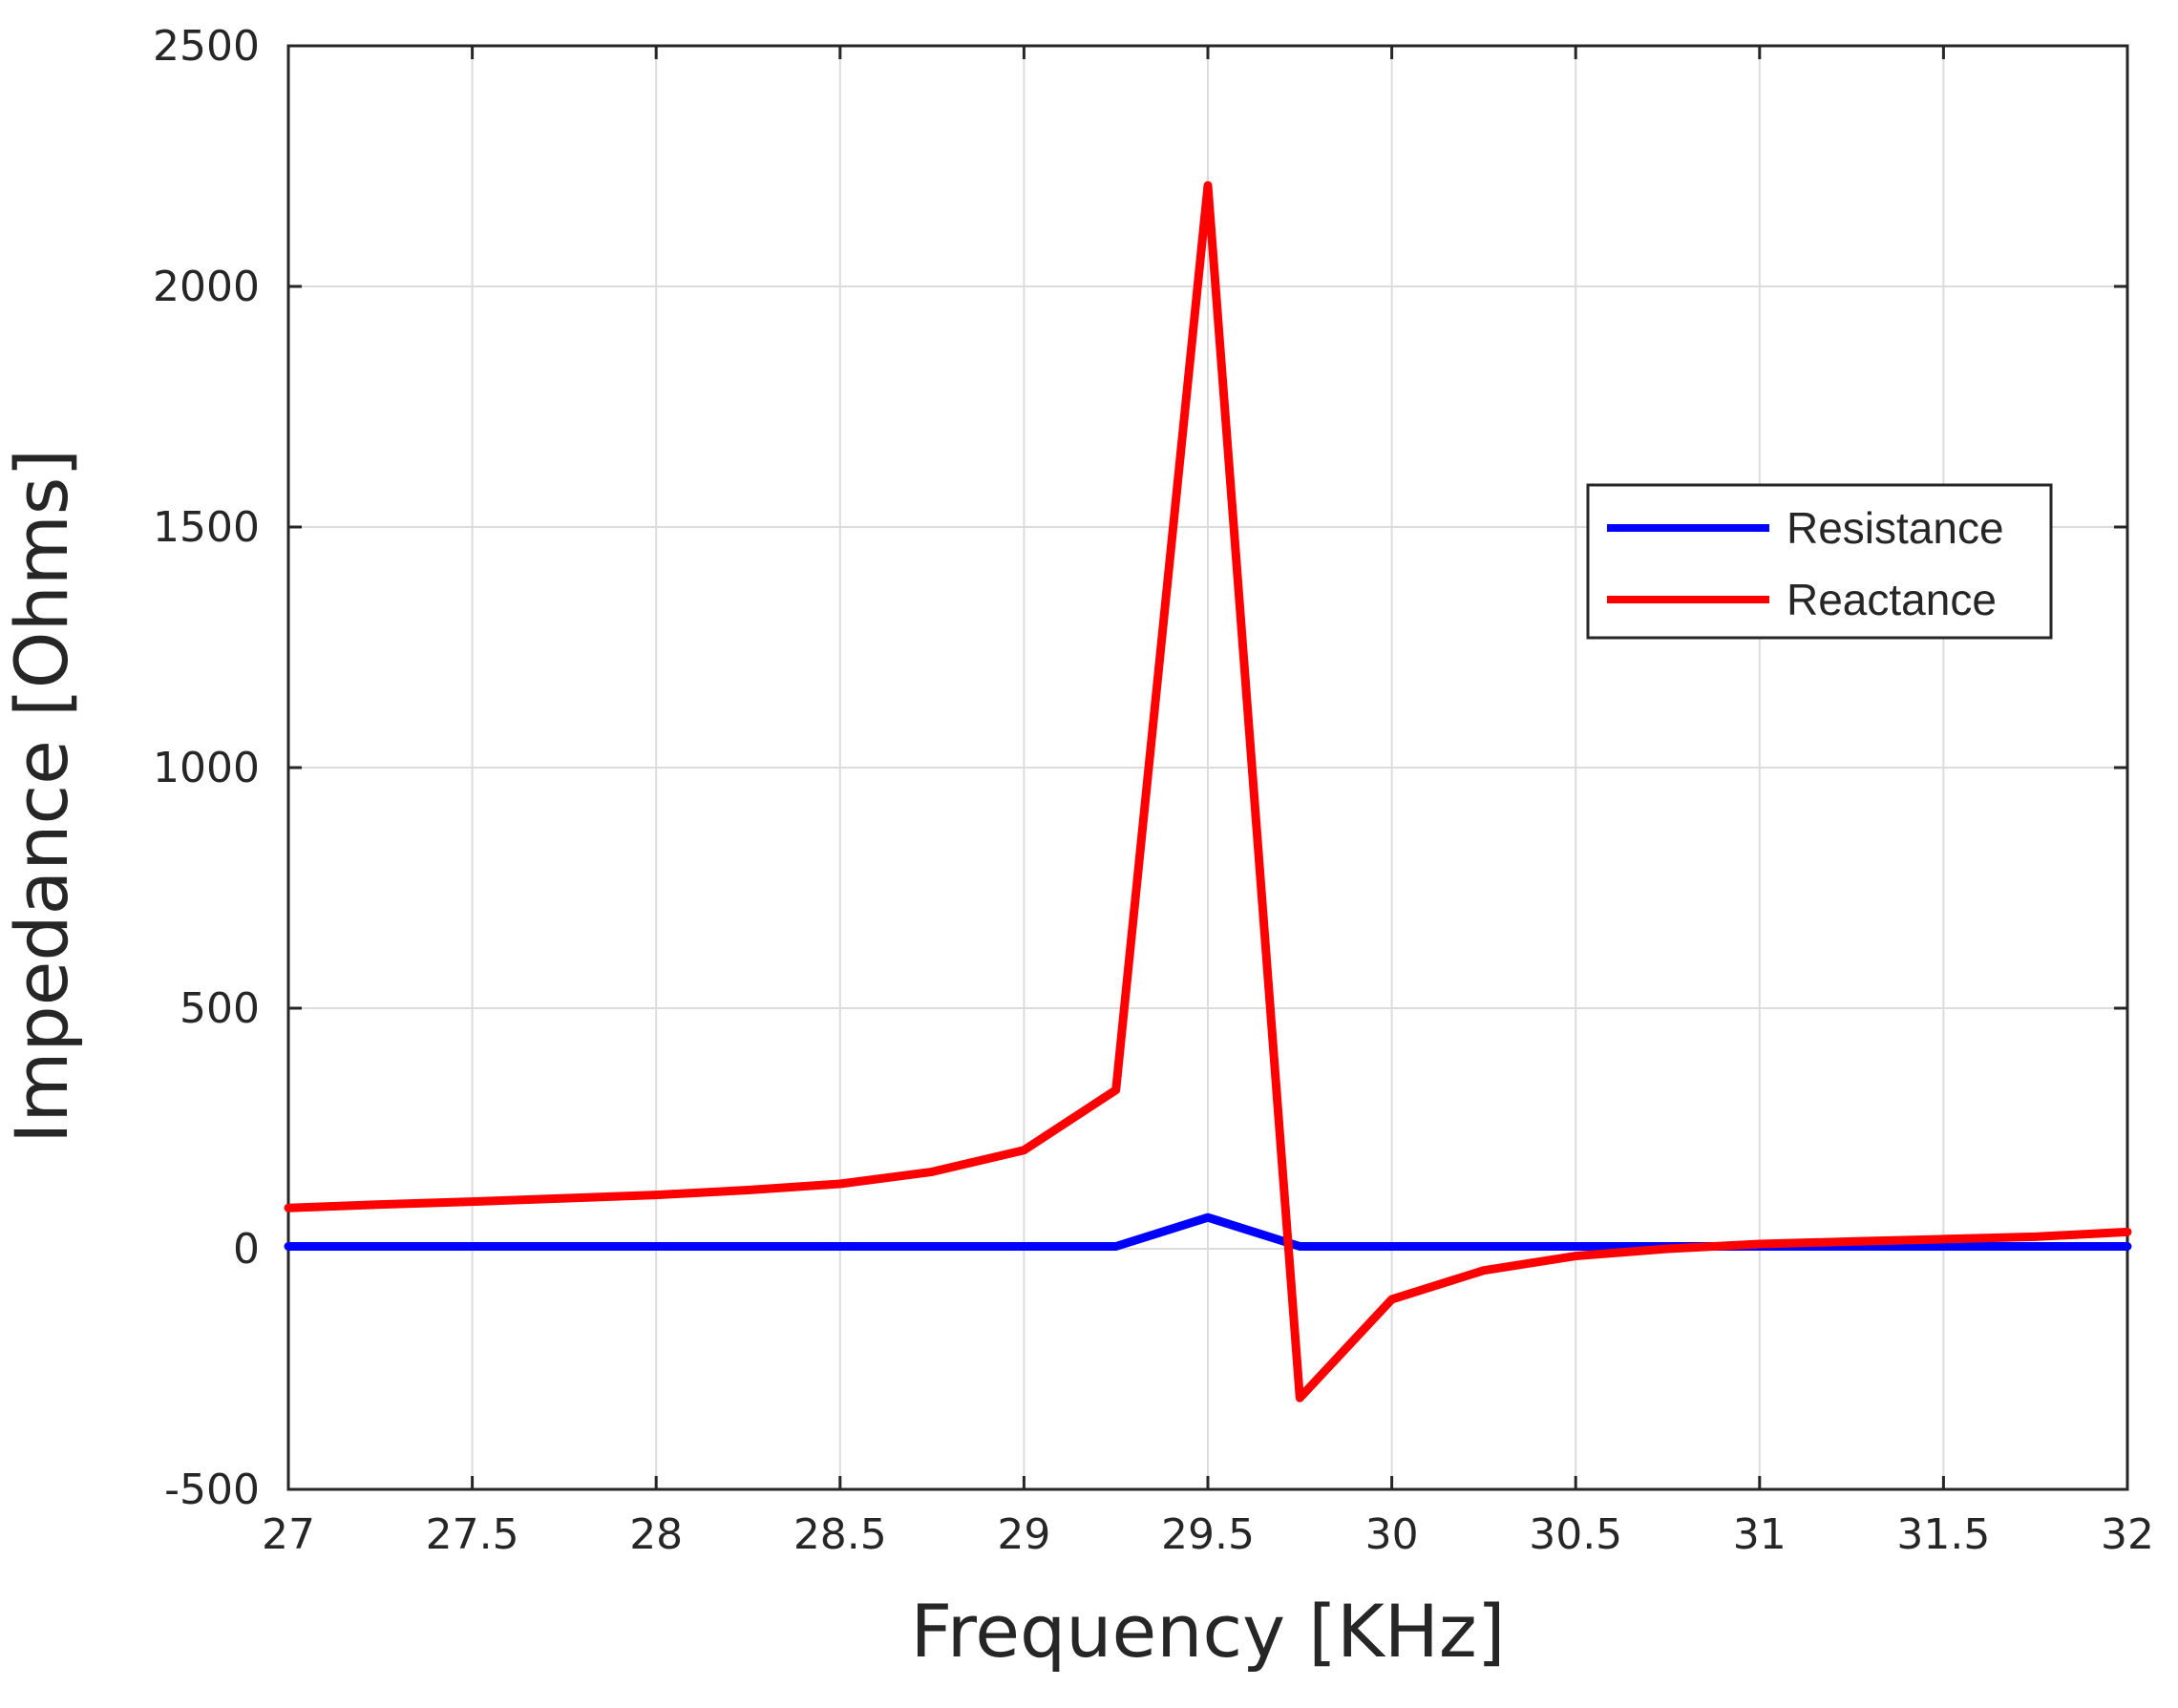 This screenshot has height=1708, width=2178. What do you see at coordinates (2127, 1535) in the screenshot?
I see `x-tick-label: 32` at bounding box center [2127, 1535].